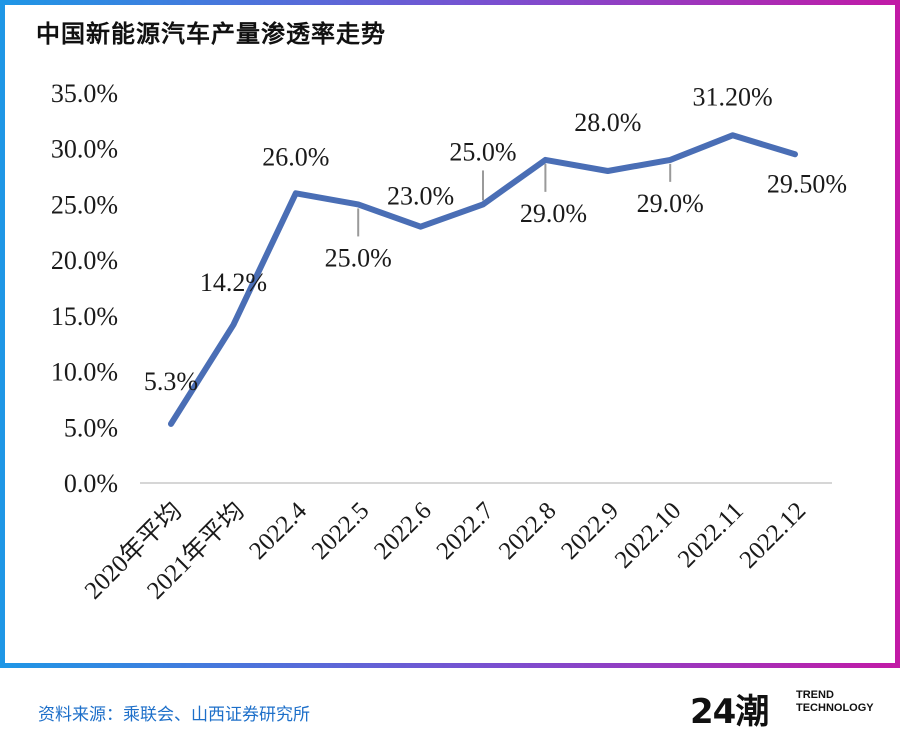 The height and width of the screenshot is (750, 900). What do you see at coordinates (341, 531) in the screenshot?
I see `x-tick-label: 2022.5` at bounding box center [341, 531].